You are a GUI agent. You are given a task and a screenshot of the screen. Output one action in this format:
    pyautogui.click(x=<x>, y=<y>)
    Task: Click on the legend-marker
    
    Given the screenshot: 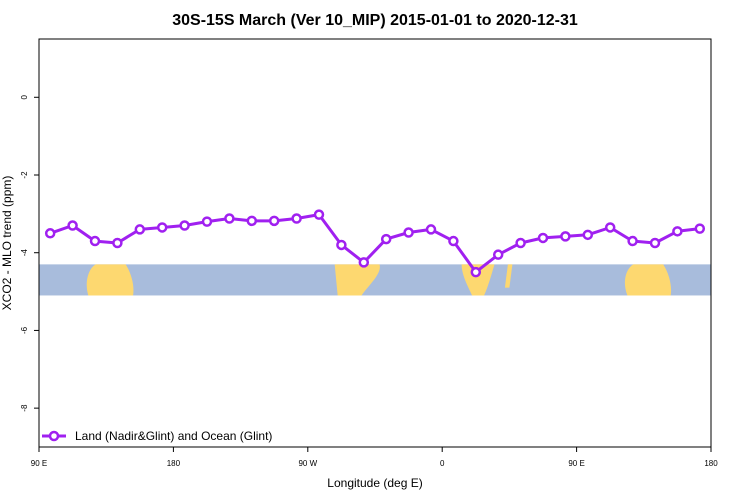 What is the action you would take?
    pyautogui.click(x=54, y=436)
    